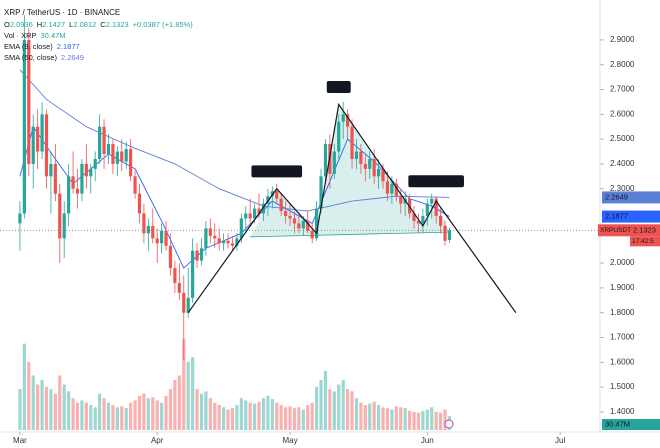 This screenshot has width=660, height=448. Describe the element at coordinates (622, 386) in the screenshot. I see `y-tick-label: 1.5000` at that location.